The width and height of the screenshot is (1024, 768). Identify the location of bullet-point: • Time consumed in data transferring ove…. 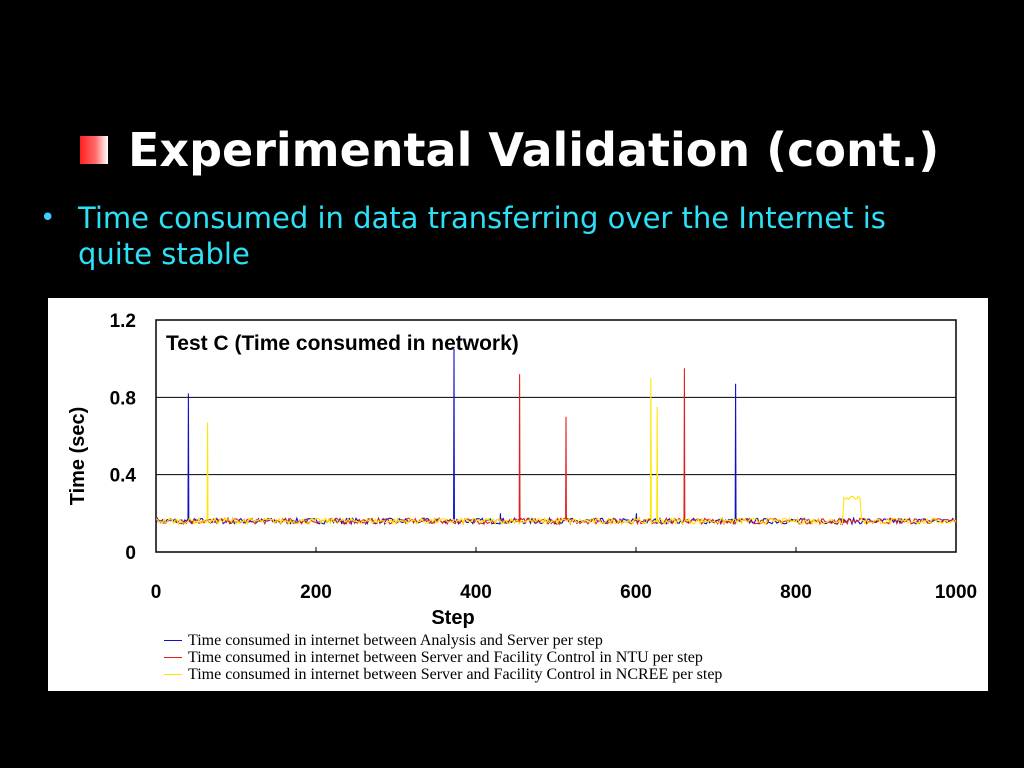
(505, 236).